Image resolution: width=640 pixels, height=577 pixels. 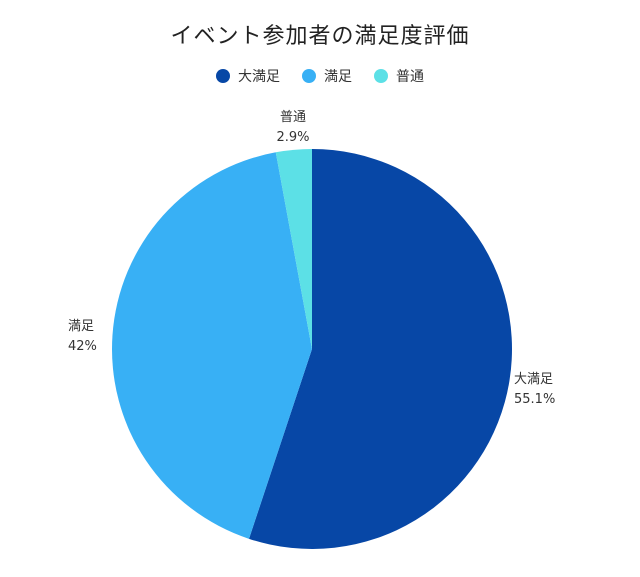 I want to click on slice-value-daimanzoku: 55.1%, so click(x=534, y=399).